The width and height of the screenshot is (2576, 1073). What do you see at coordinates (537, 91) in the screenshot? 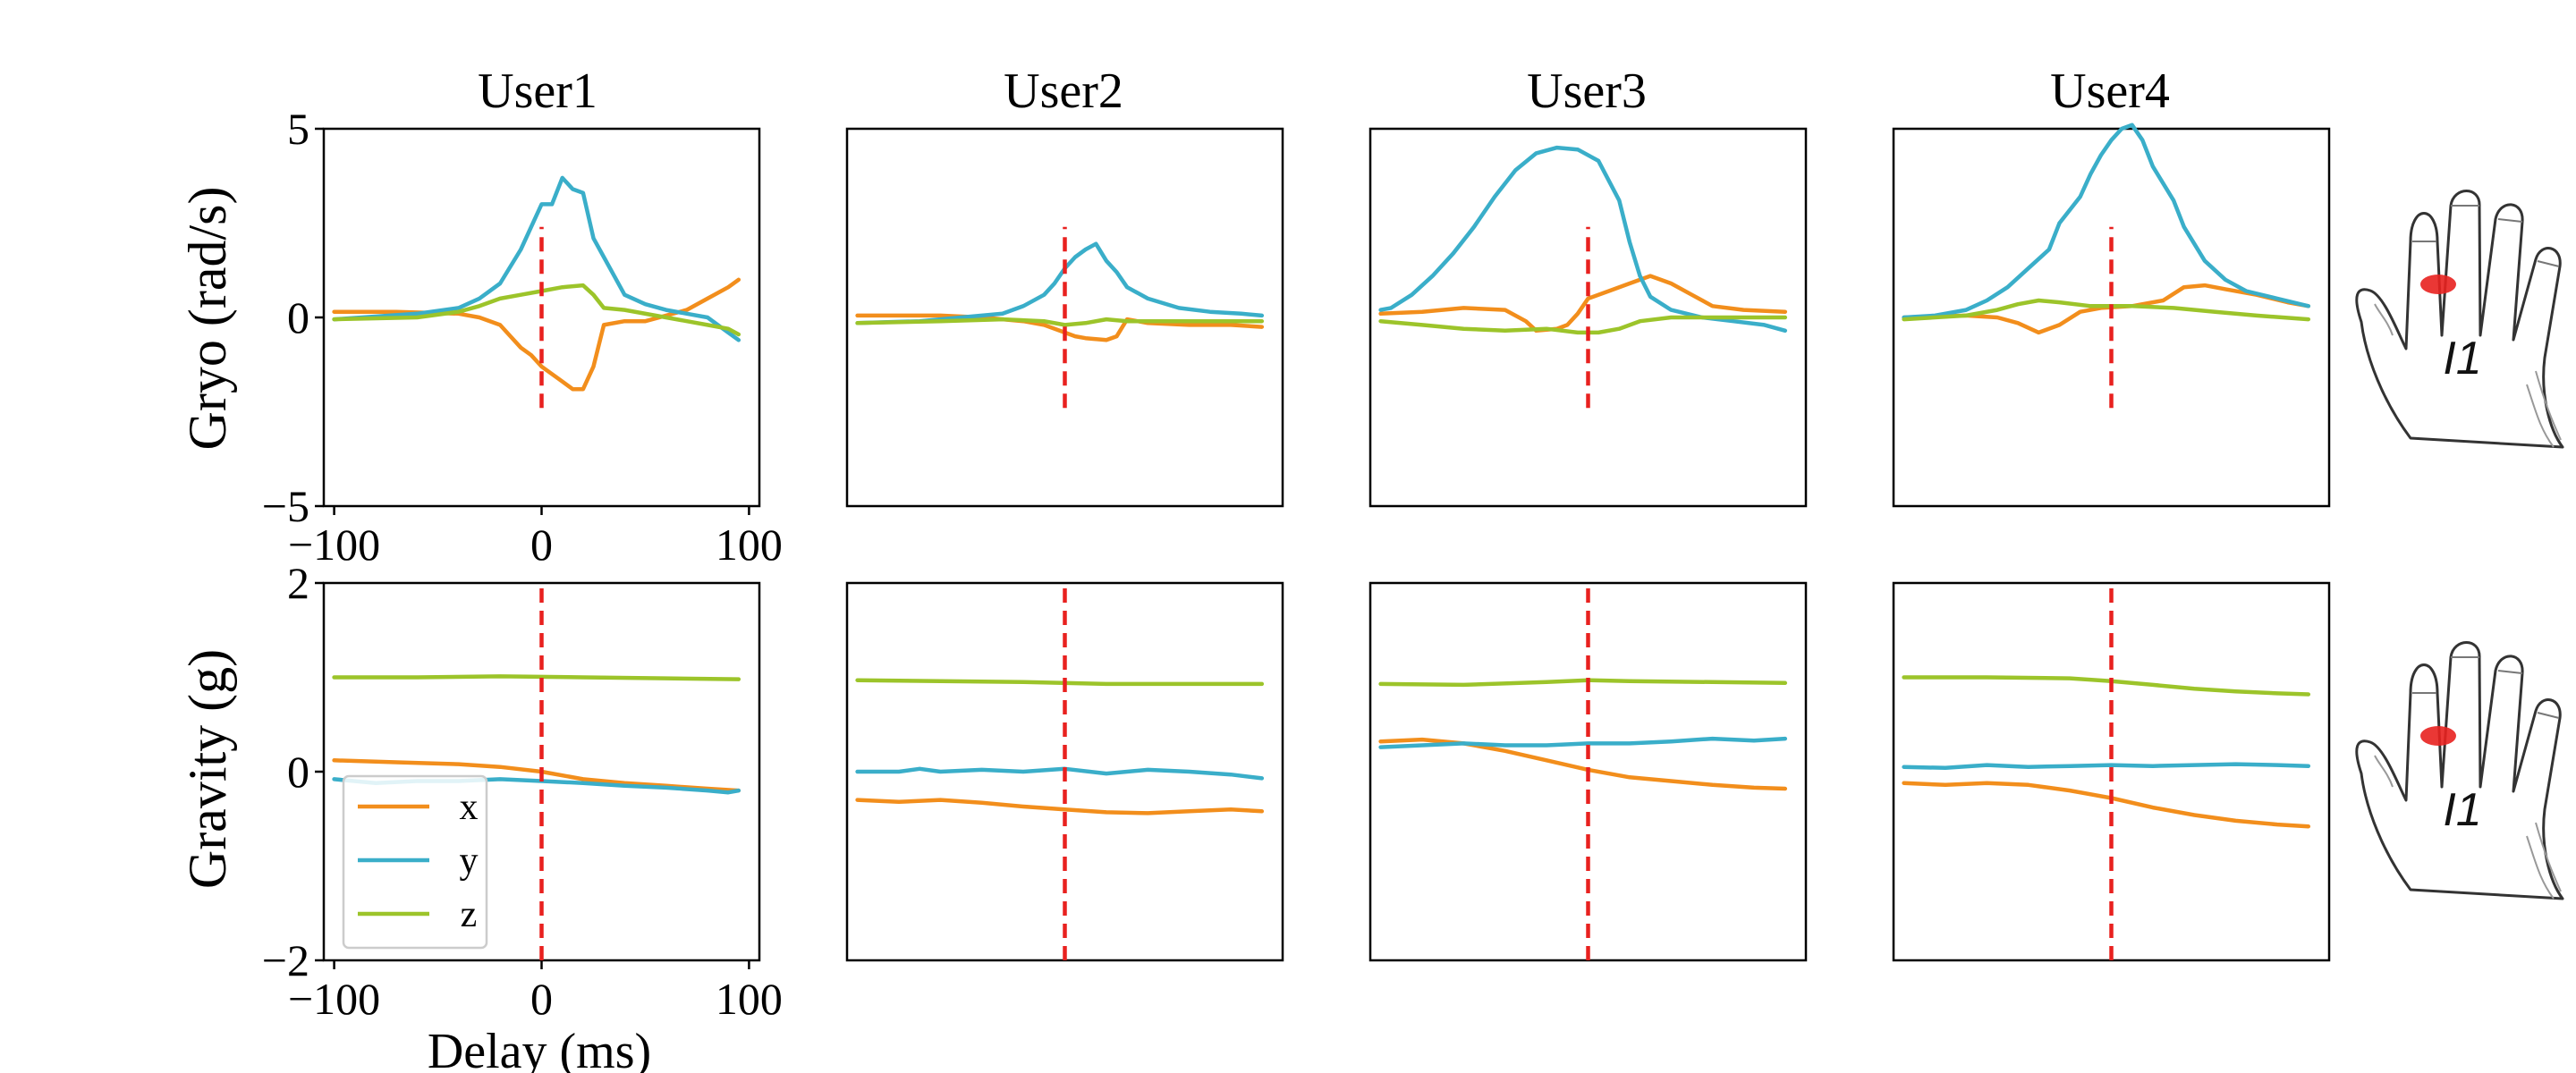
I see `column-title-user1: User1` at bounding box center [537, 91].